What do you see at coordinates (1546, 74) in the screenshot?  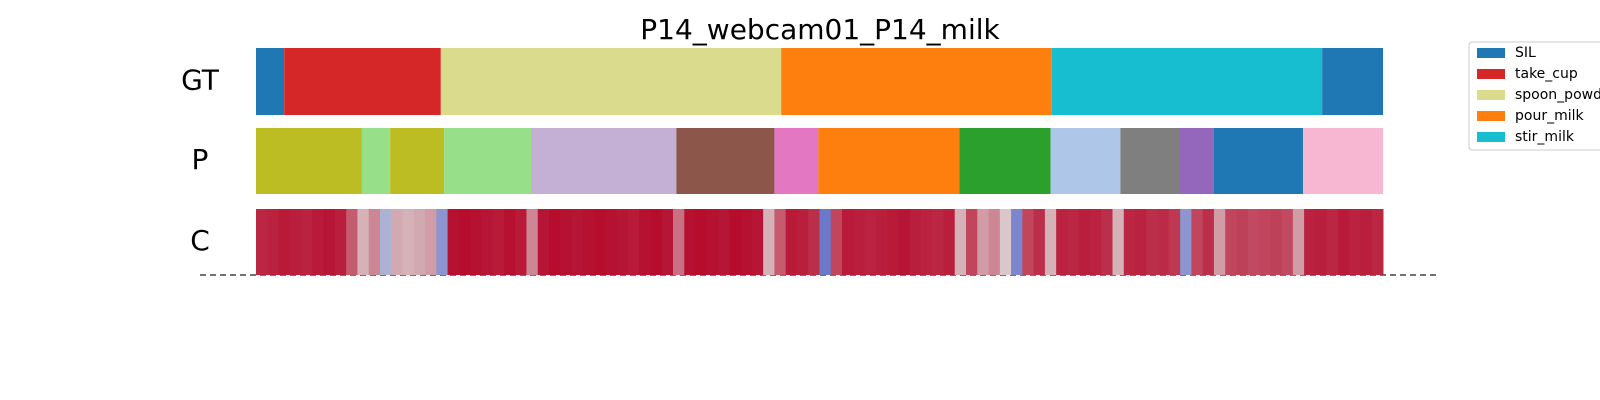 I see `legend-label: take_cup` at bounding box center [1546, 74].